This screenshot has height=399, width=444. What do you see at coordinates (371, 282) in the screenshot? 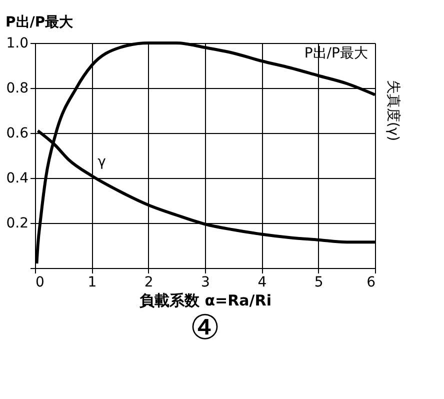
I see `x-tick-label: 6` at bounding box center [371, 282].